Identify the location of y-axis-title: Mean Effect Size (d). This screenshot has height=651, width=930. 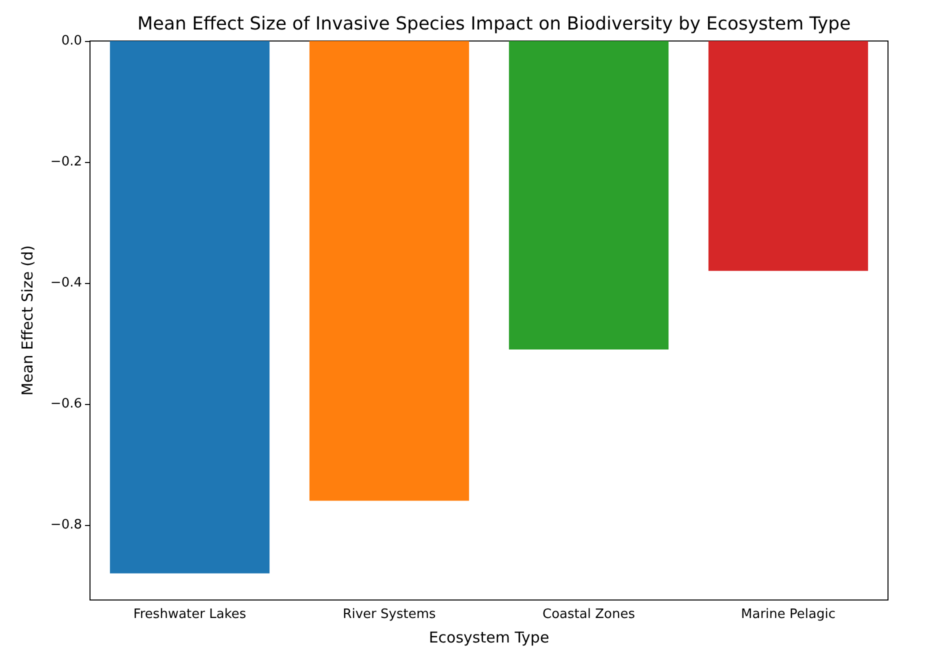
(27, 320).